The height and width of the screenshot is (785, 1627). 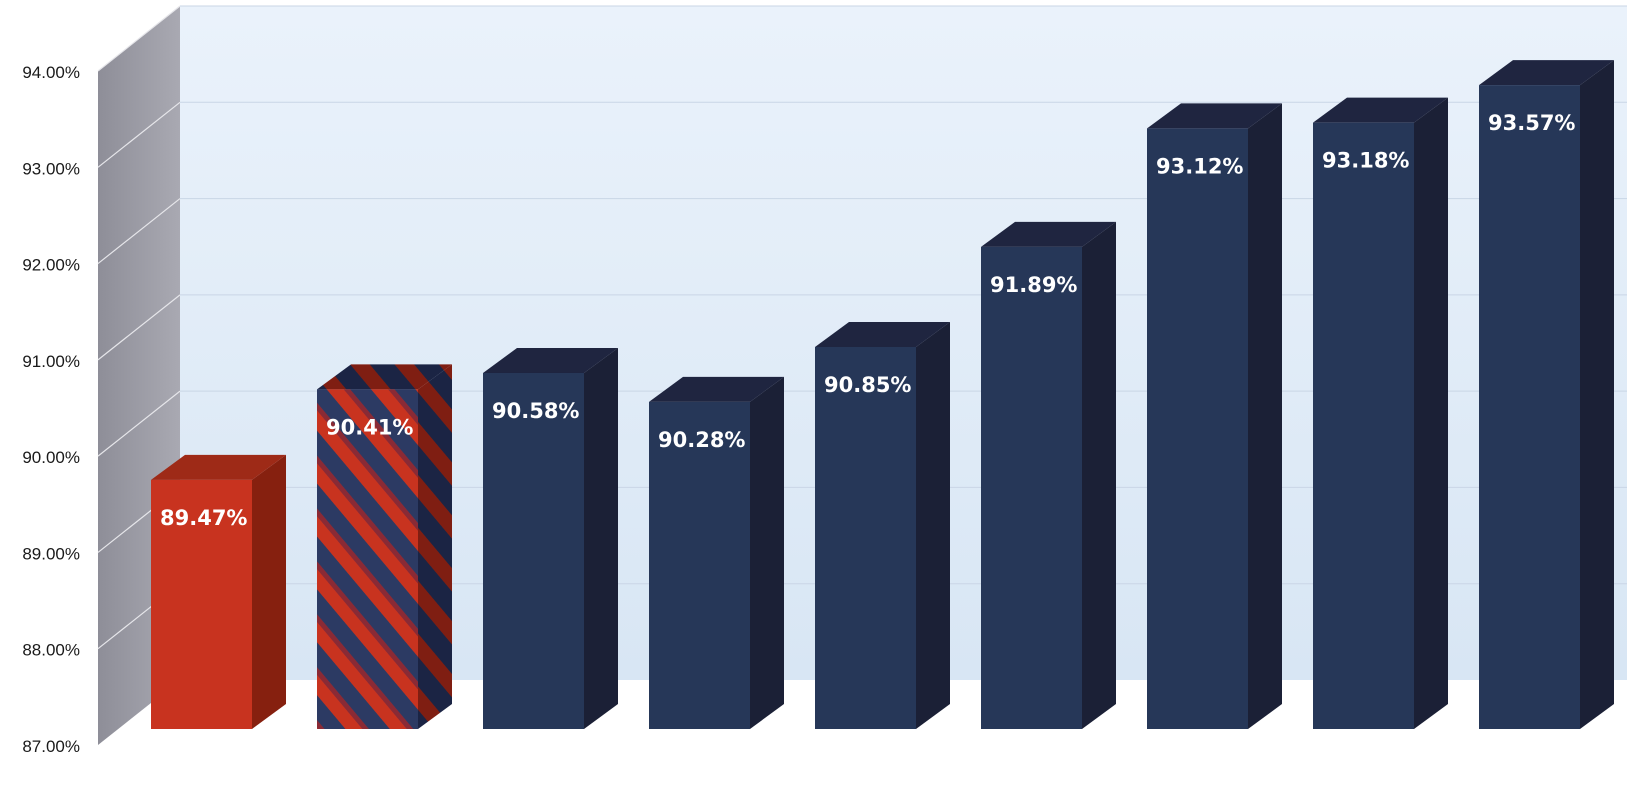 I want to click on bar: 91.89%, so click(x=1048, y=475).